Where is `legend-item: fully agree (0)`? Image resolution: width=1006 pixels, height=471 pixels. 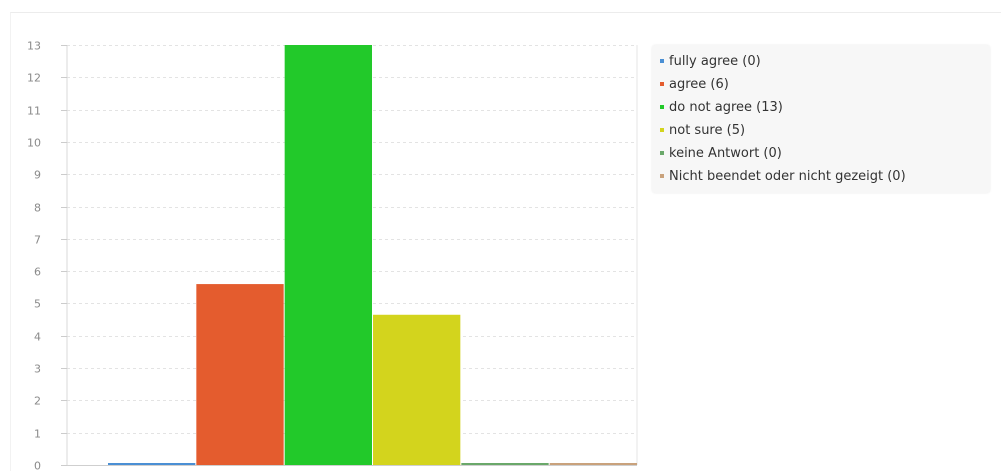 legend-item: fully agree (0) is located at coordinates (710, 62).